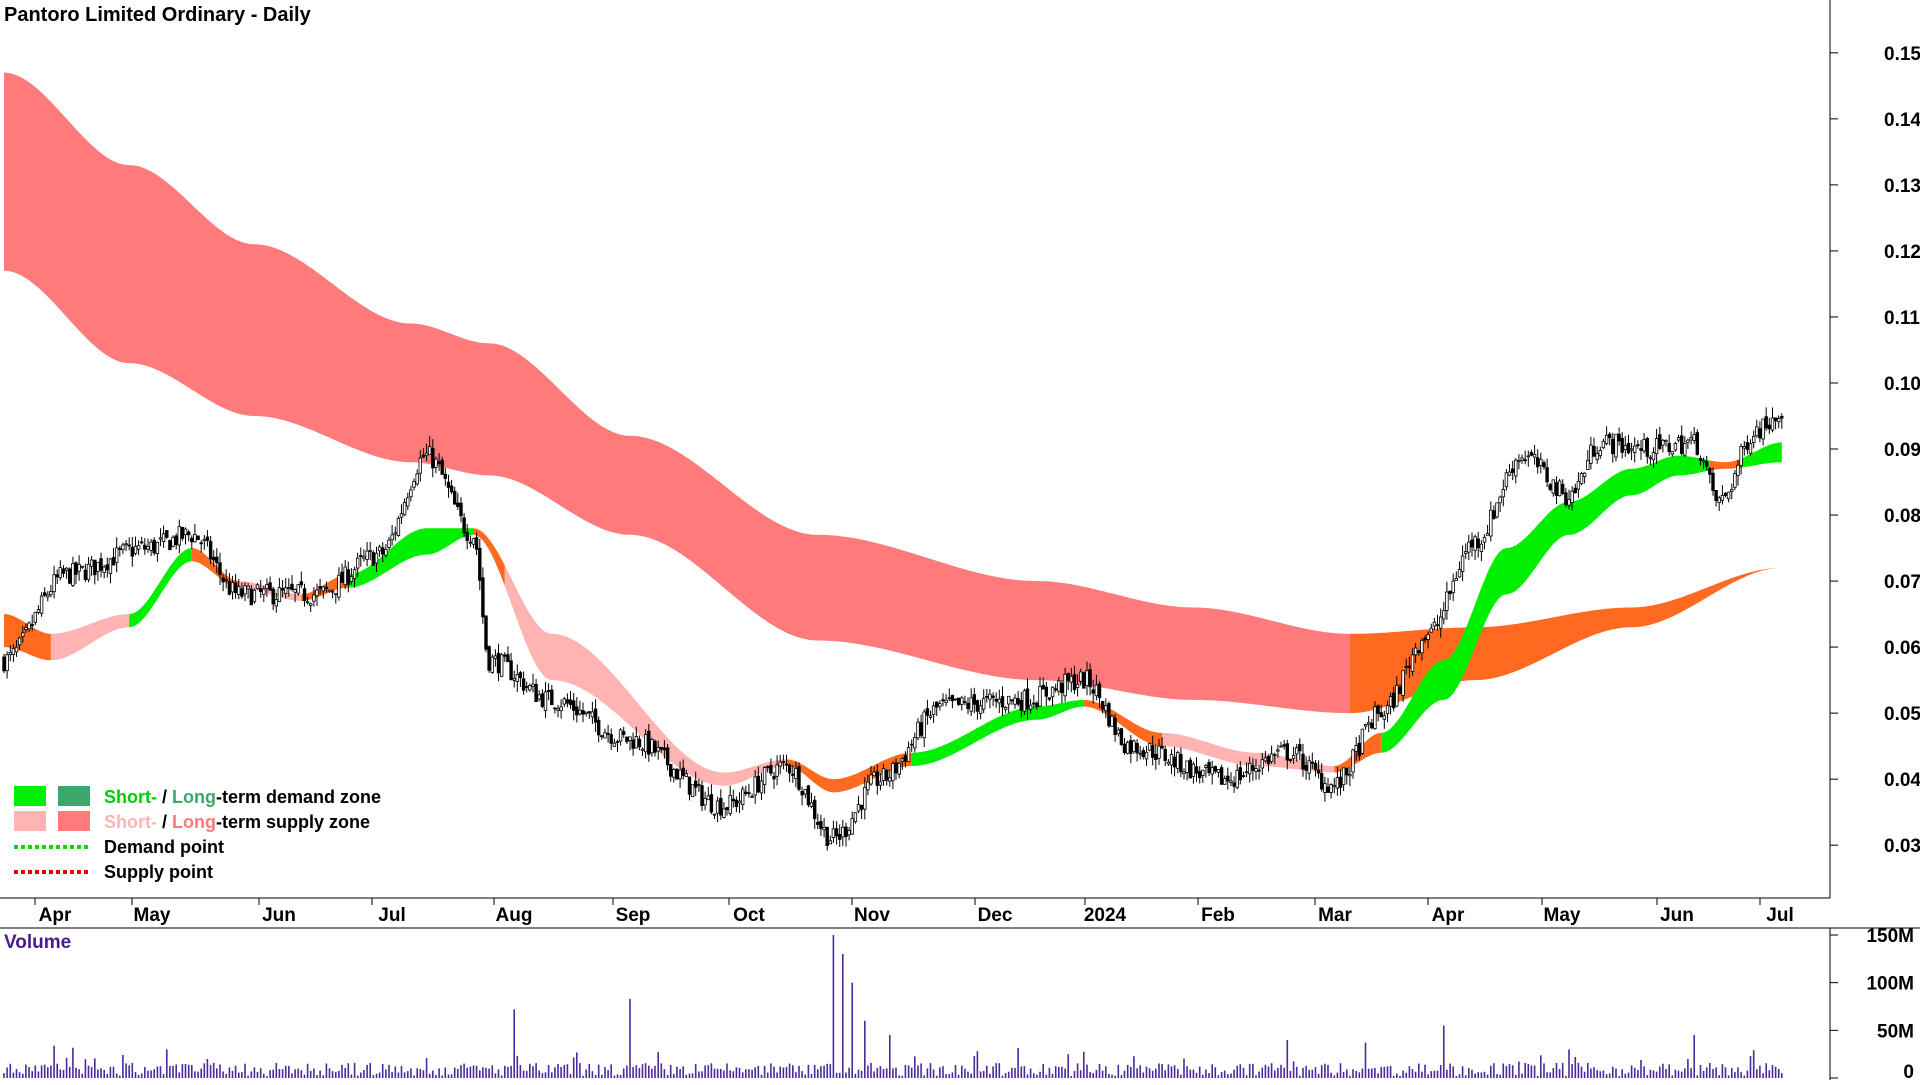 Image resolution: width=1920 pixels, height=1085 pixels. Describe the element at coordinates (1902, 648) in the screenshot. I see `price-tick-label: 0.06` at that location.